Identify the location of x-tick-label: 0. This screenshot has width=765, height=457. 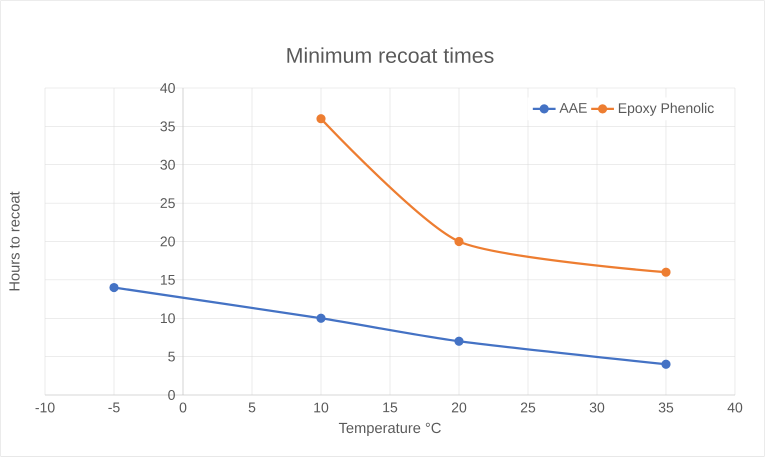
(183, 407).